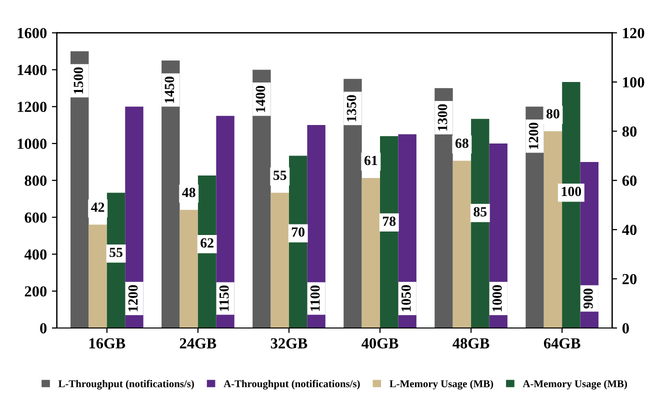 Image resolution: width=669 pixels, height=410 pixels. I want to click on data-label: 1350, so click(351, 108).